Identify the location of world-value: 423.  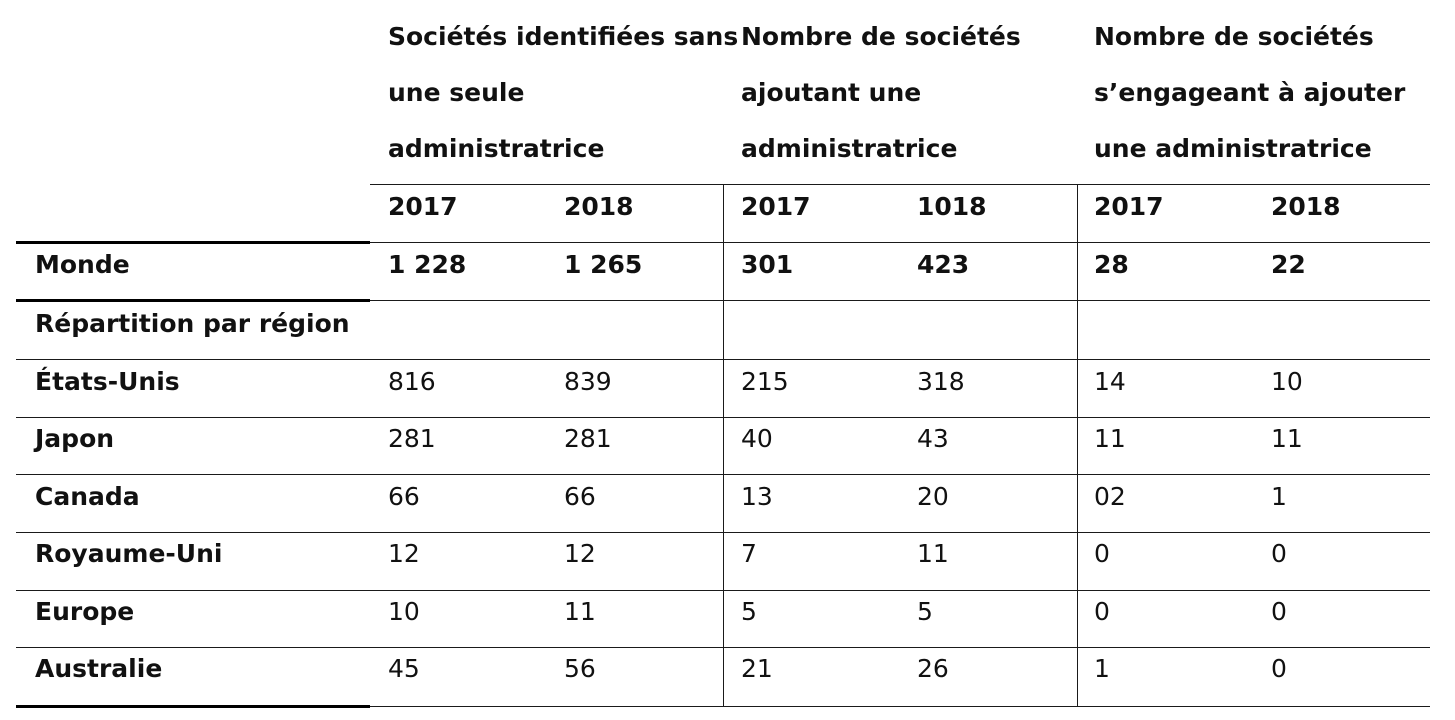
(943, 264).